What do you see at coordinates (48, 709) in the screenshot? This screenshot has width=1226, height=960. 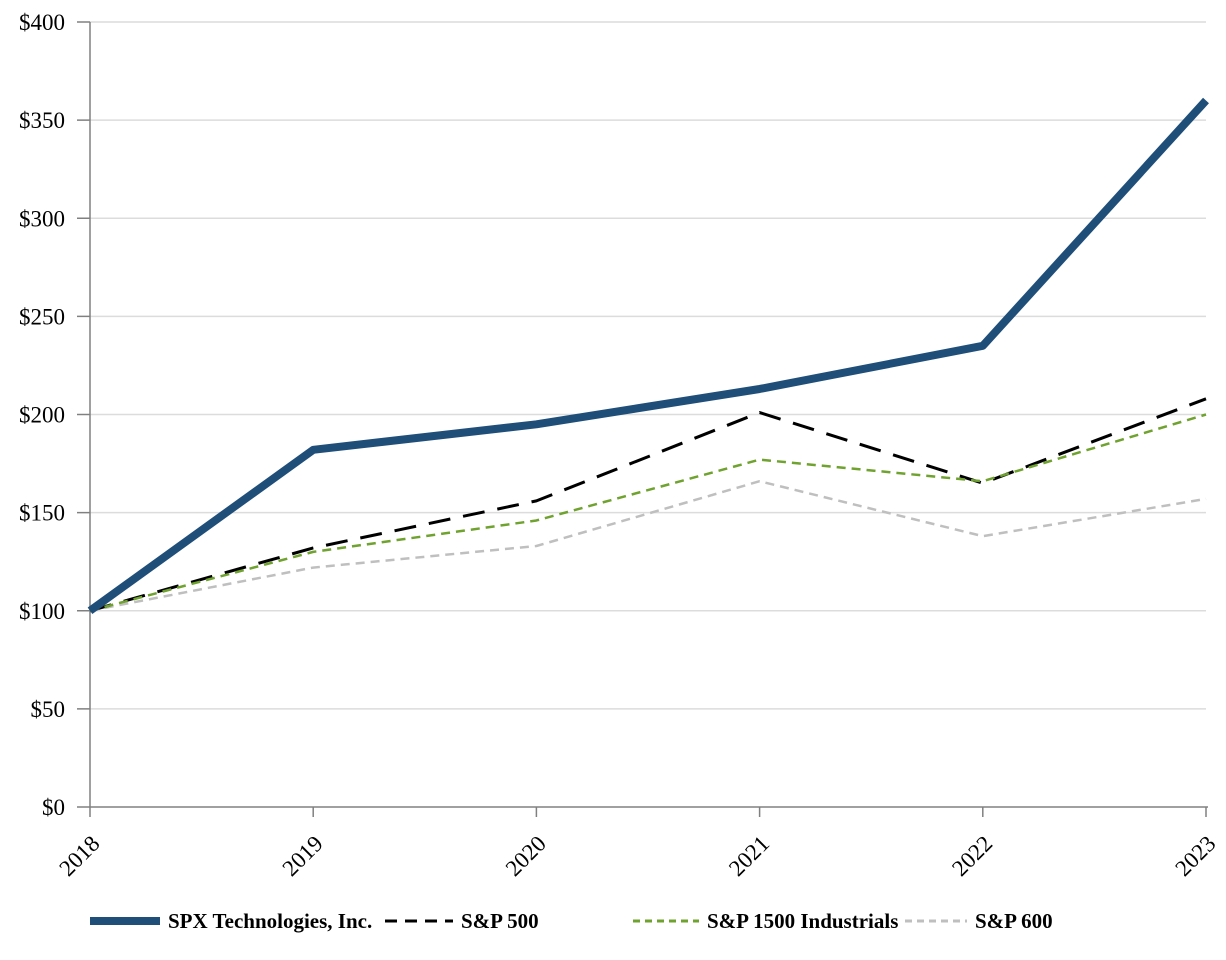 I see `y-axis-label-50: $50` at bounding box center [48, 709].